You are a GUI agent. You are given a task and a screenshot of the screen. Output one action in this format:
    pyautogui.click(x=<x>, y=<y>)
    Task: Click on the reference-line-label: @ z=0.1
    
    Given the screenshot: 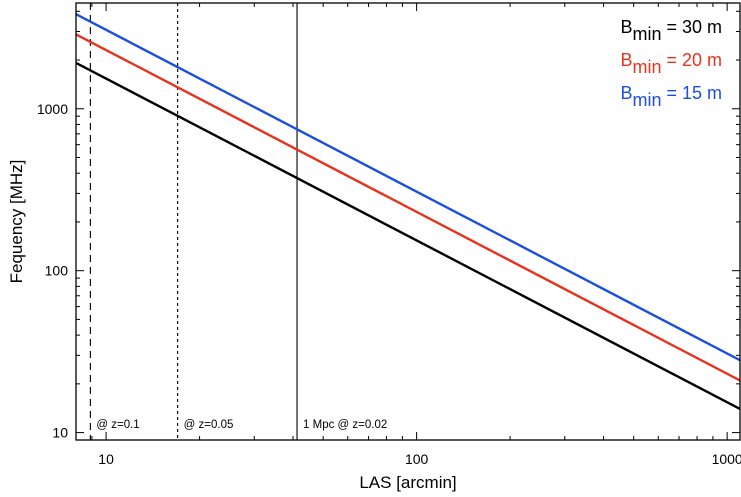 What is the action you would take?
    pyautogui.click(x=117, y=425)
    